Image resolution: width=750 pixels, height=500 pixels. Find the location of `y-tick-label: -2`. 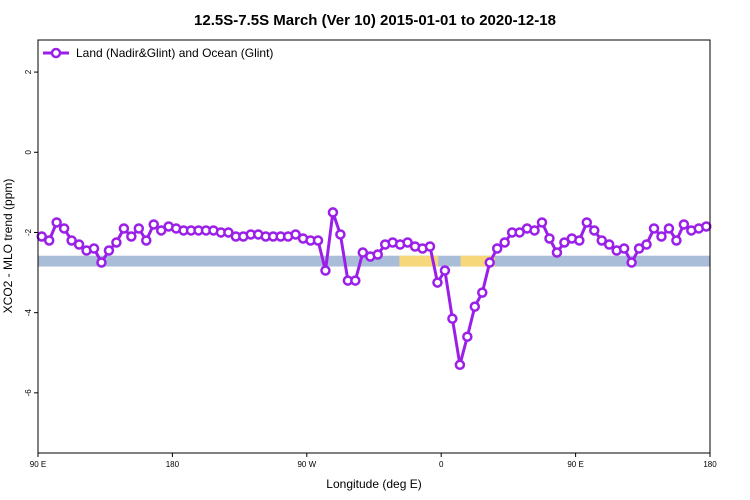

y-tick-label: -2 is located at coordinates (28, 232).